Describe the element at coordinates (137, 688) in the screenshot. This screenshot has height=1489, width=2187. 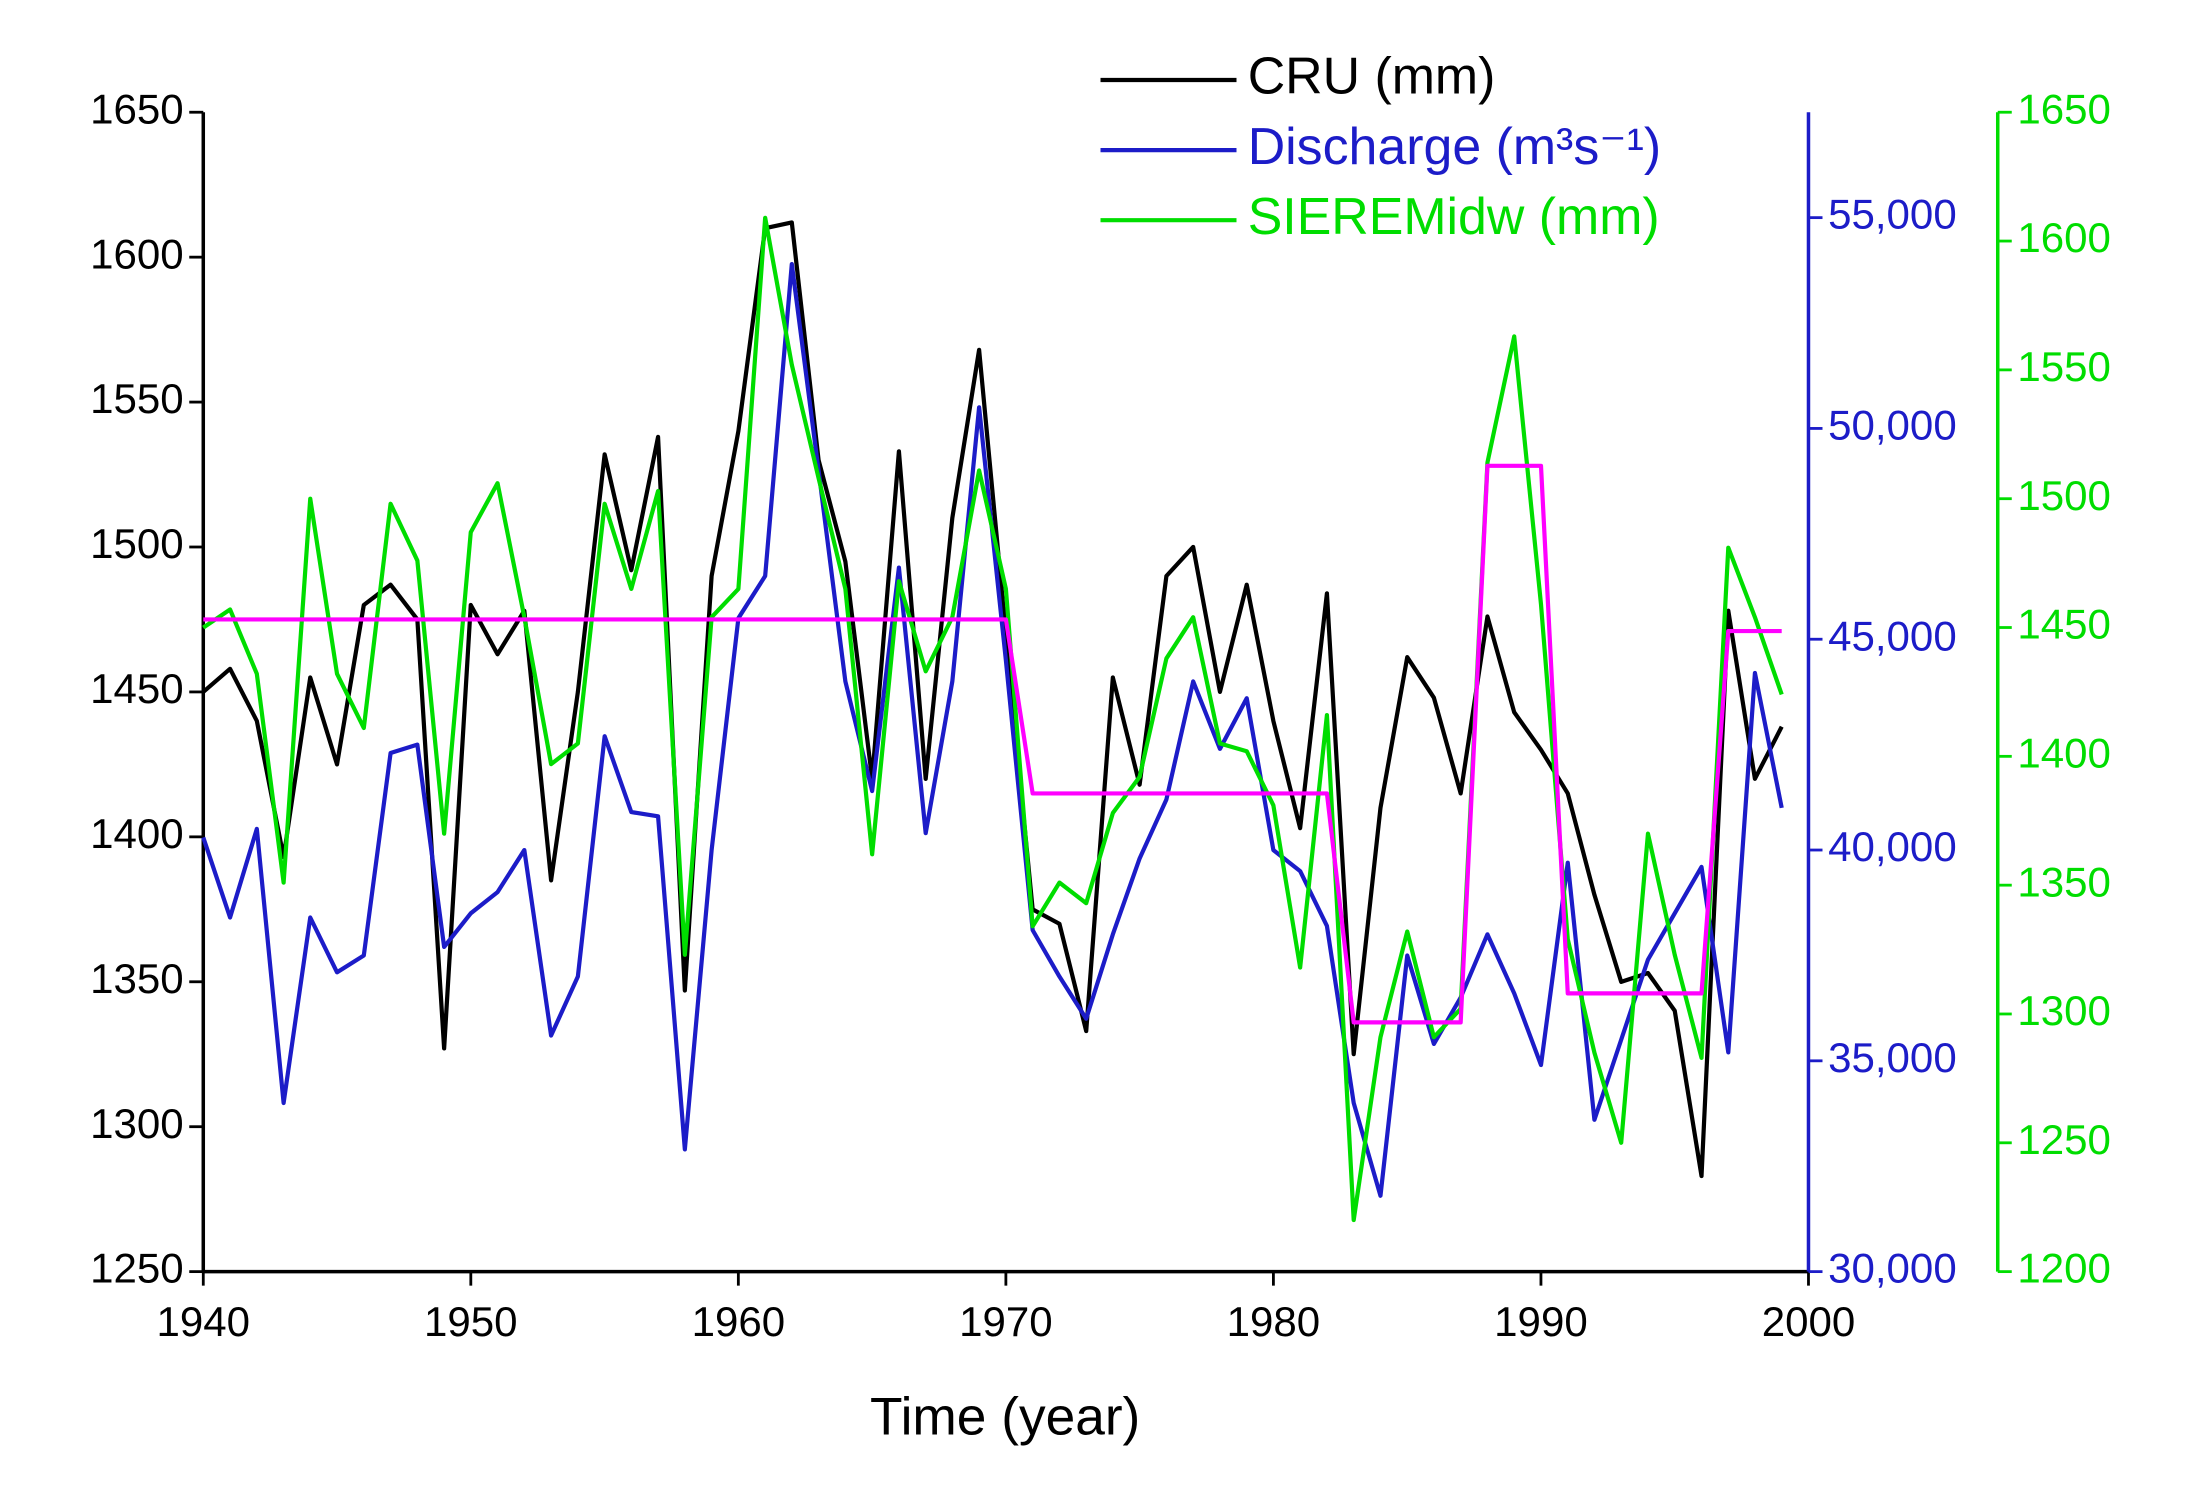
I see `y-tick-label: 1450` at that location.